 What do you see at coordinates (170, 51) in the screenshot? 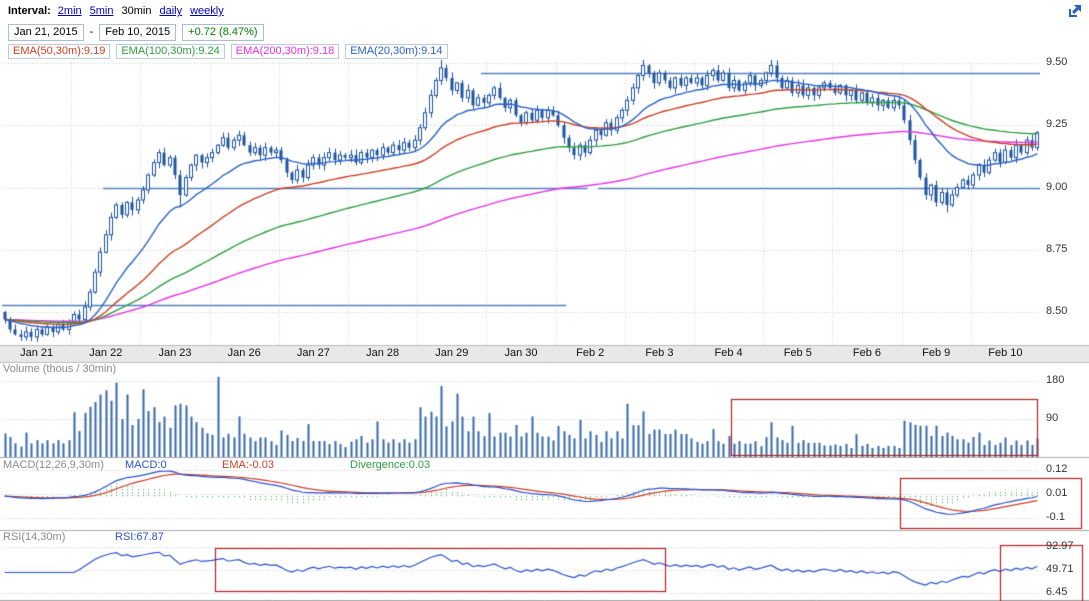
I see `ema-legend-item-100: EMA(100,30m):9.24` at bounding box center [170, 51].